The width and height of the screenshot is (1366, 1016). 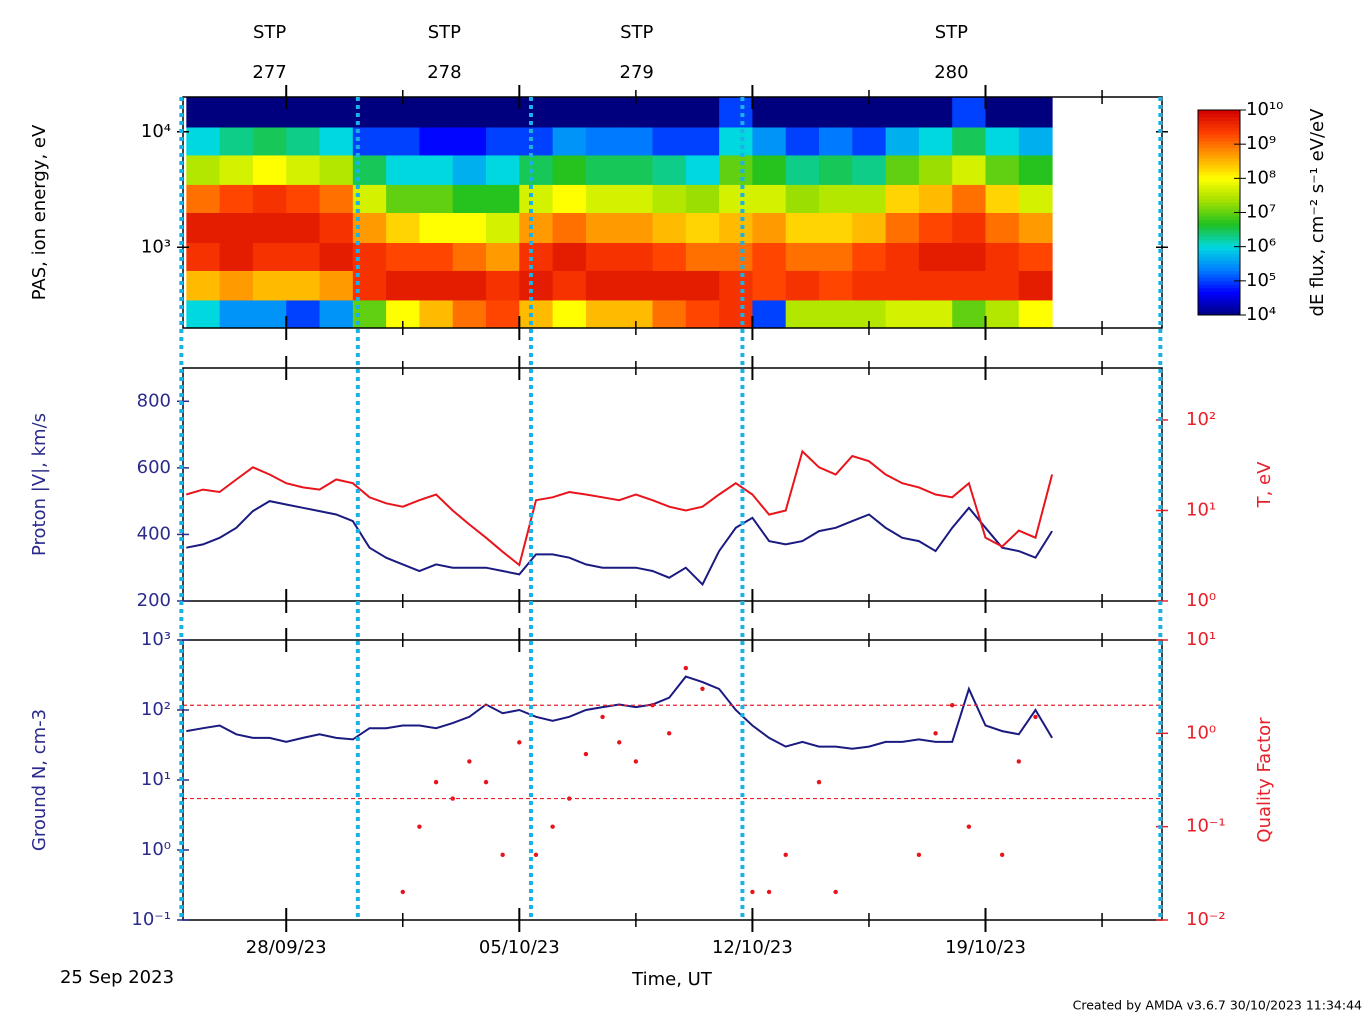 I want to click on data-line, so click(x=620, y=508).